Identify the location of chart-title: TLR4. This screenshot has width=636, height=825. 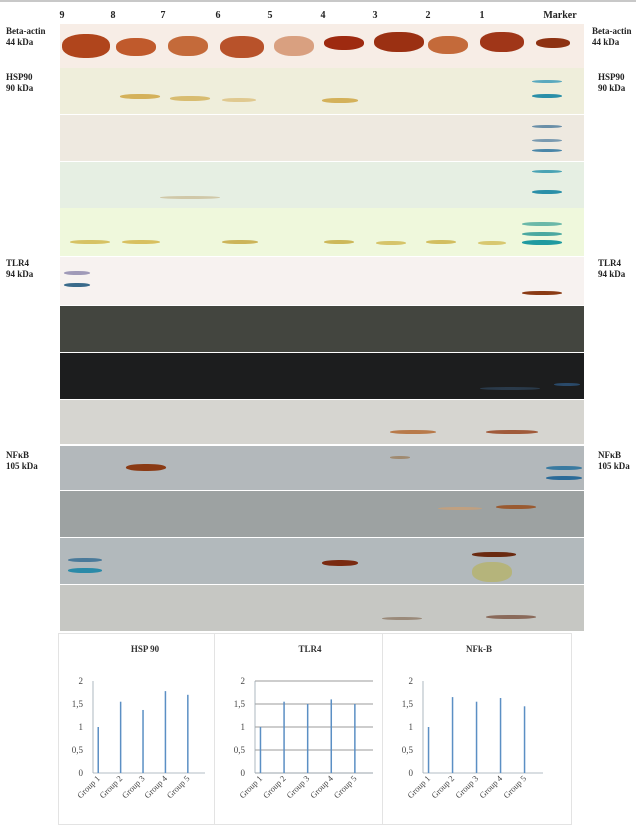
(310, 649).